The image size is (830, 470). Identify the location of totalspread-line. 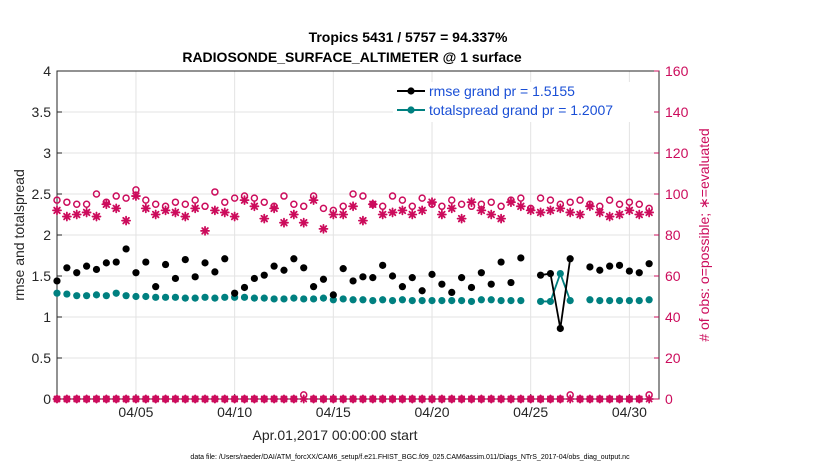
(556, 286).